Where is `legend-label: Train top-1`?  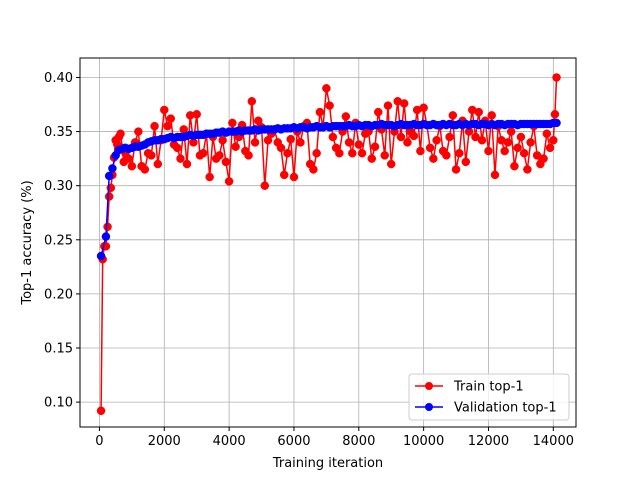
legend-label: Train top-1 is located at coordinates (488, 387).